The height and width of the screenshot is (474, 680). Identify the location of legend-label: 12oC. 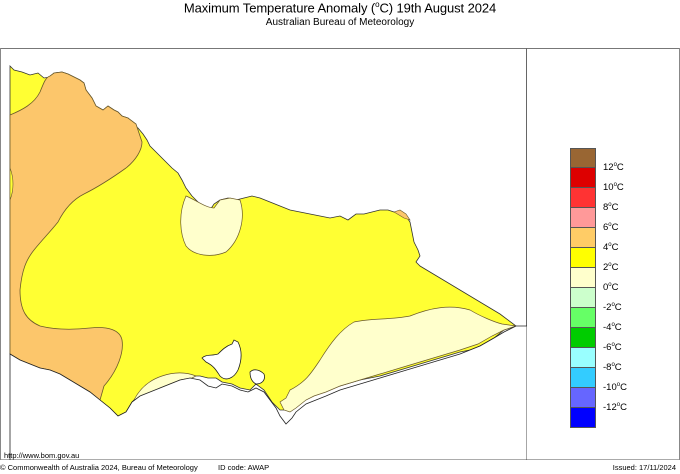
(613, 168).